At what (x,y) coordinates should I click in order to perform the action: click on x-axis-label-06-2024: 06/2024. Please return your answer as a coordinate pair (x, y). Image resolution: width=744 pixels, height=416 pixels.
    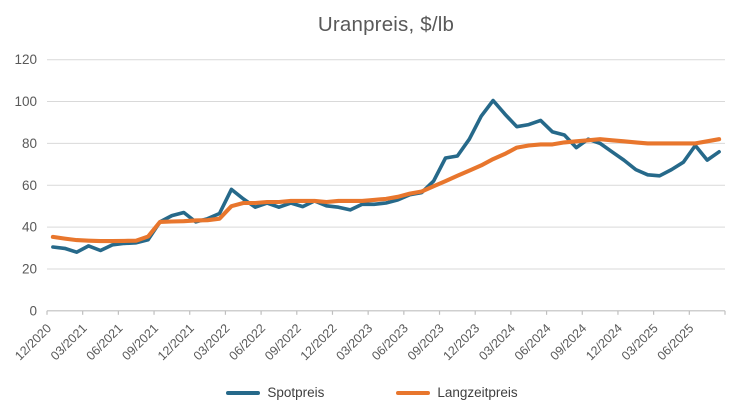
    Looking at the image, I should click on (533, 342).